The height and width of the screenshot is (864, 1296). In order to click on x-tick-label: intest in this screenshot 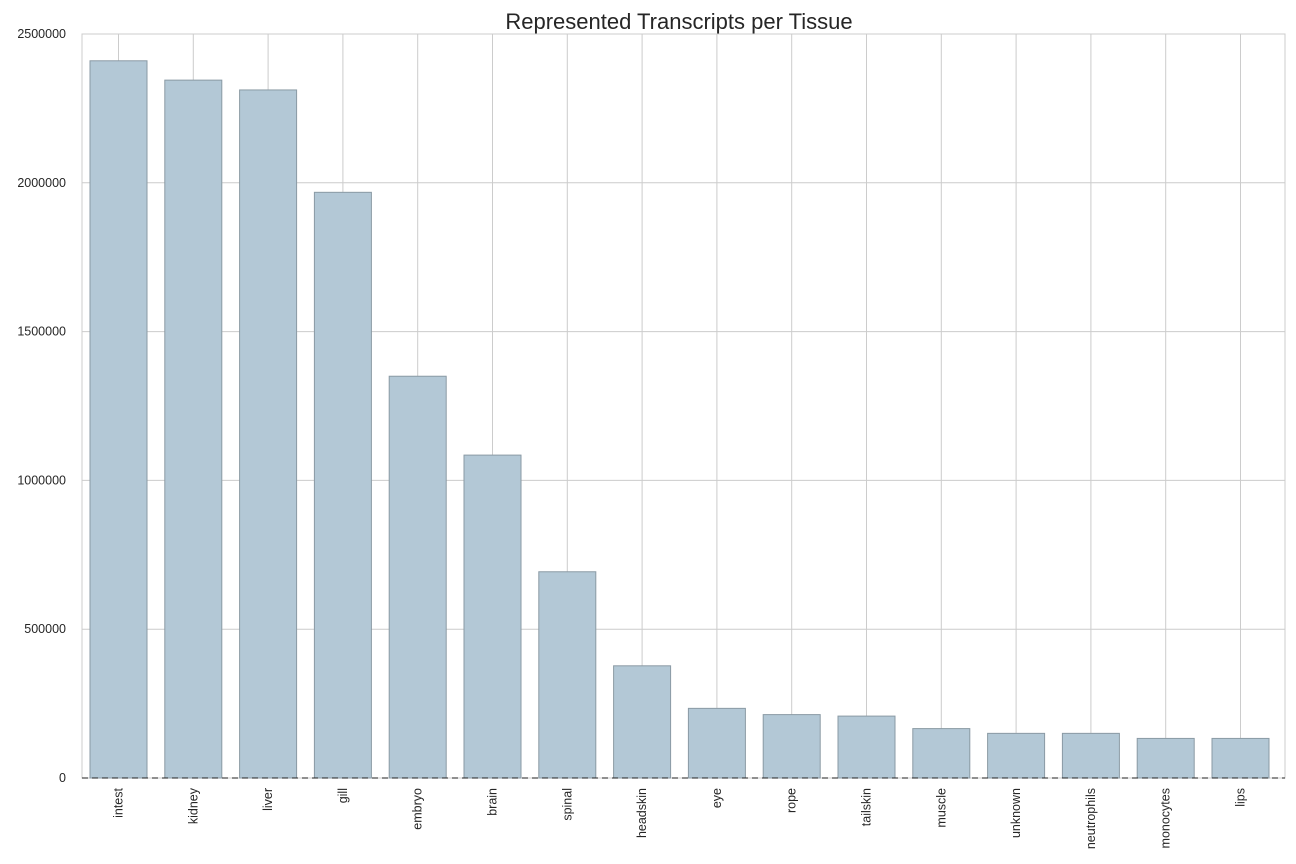, I will do `click(119, 802)`.